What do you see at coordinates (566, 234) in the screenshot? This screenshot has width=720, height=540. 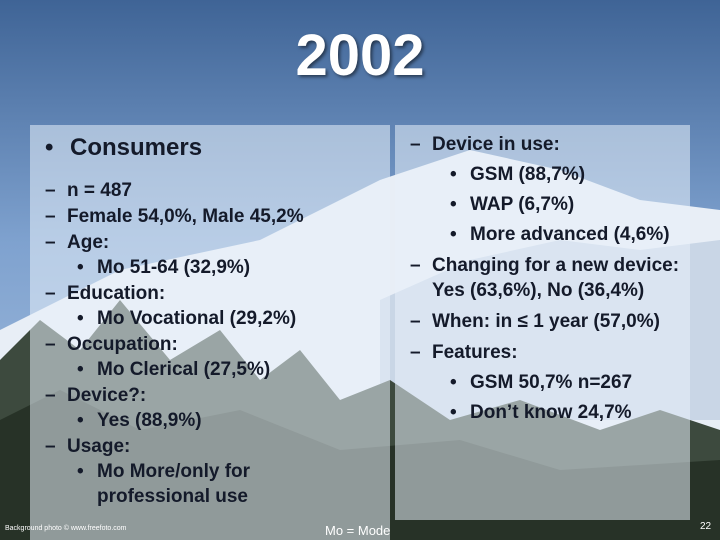 I see `sub-item: More advanced (4,6%)` at bounding box center [566, 234].